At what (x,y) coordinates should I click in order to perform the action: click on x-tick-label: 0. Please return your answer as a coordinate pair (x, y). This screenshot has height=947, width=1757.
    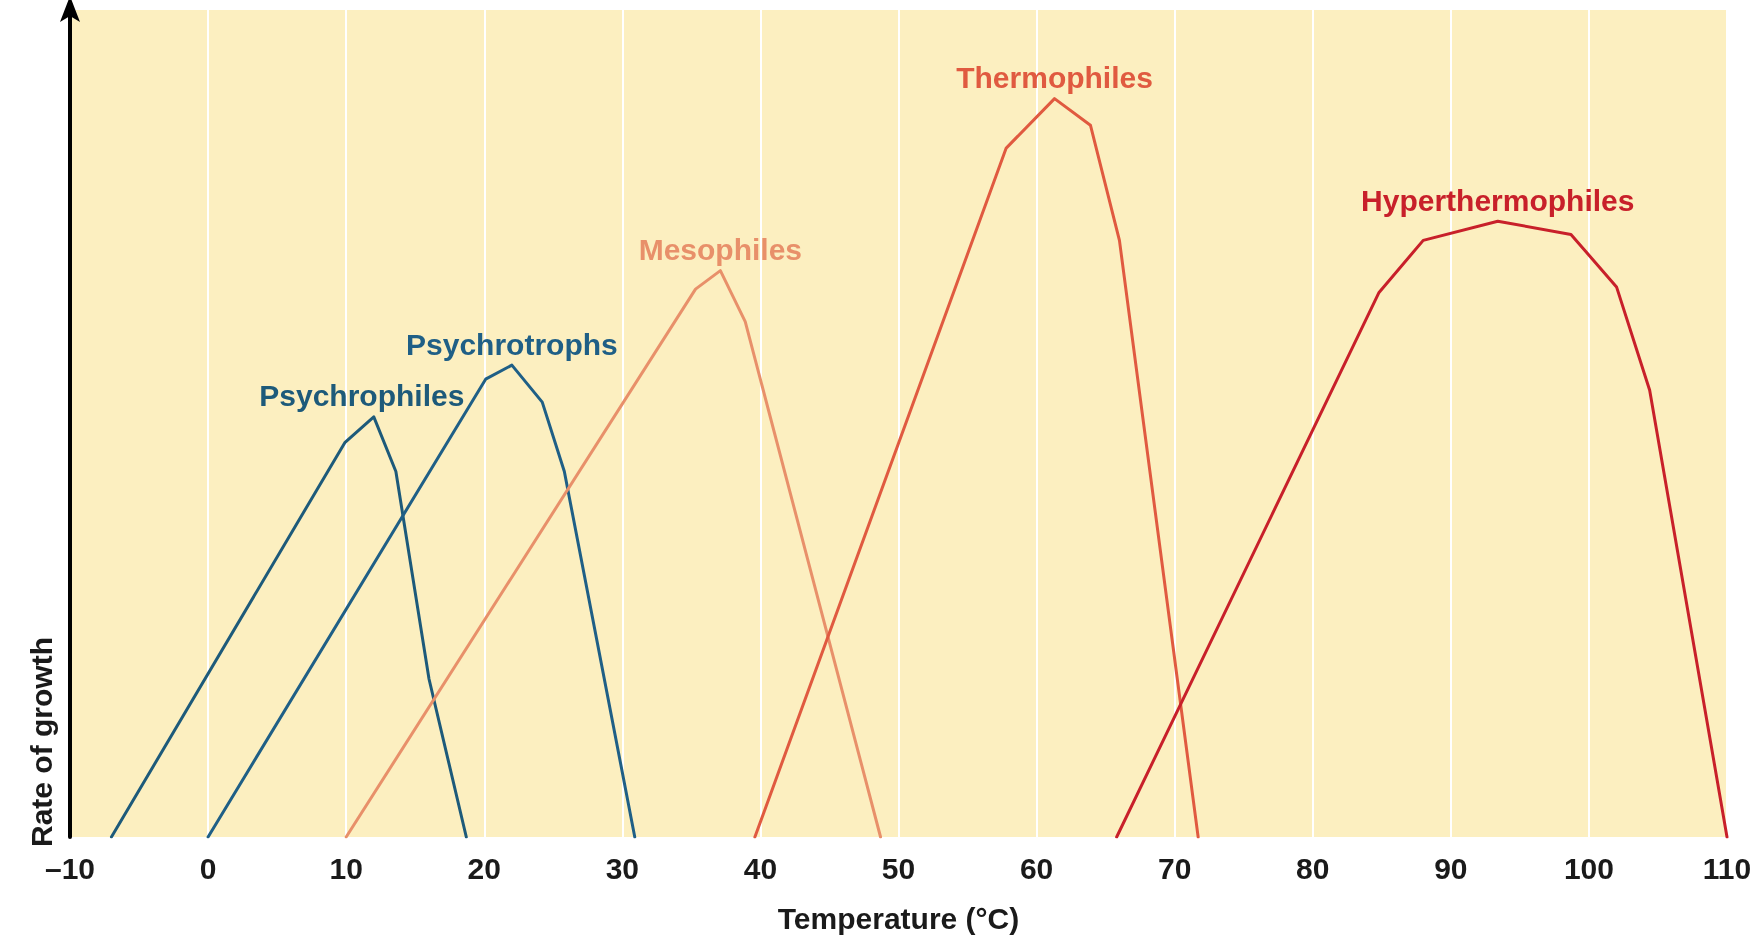
    Looking at the image, I should click on (208, 868).